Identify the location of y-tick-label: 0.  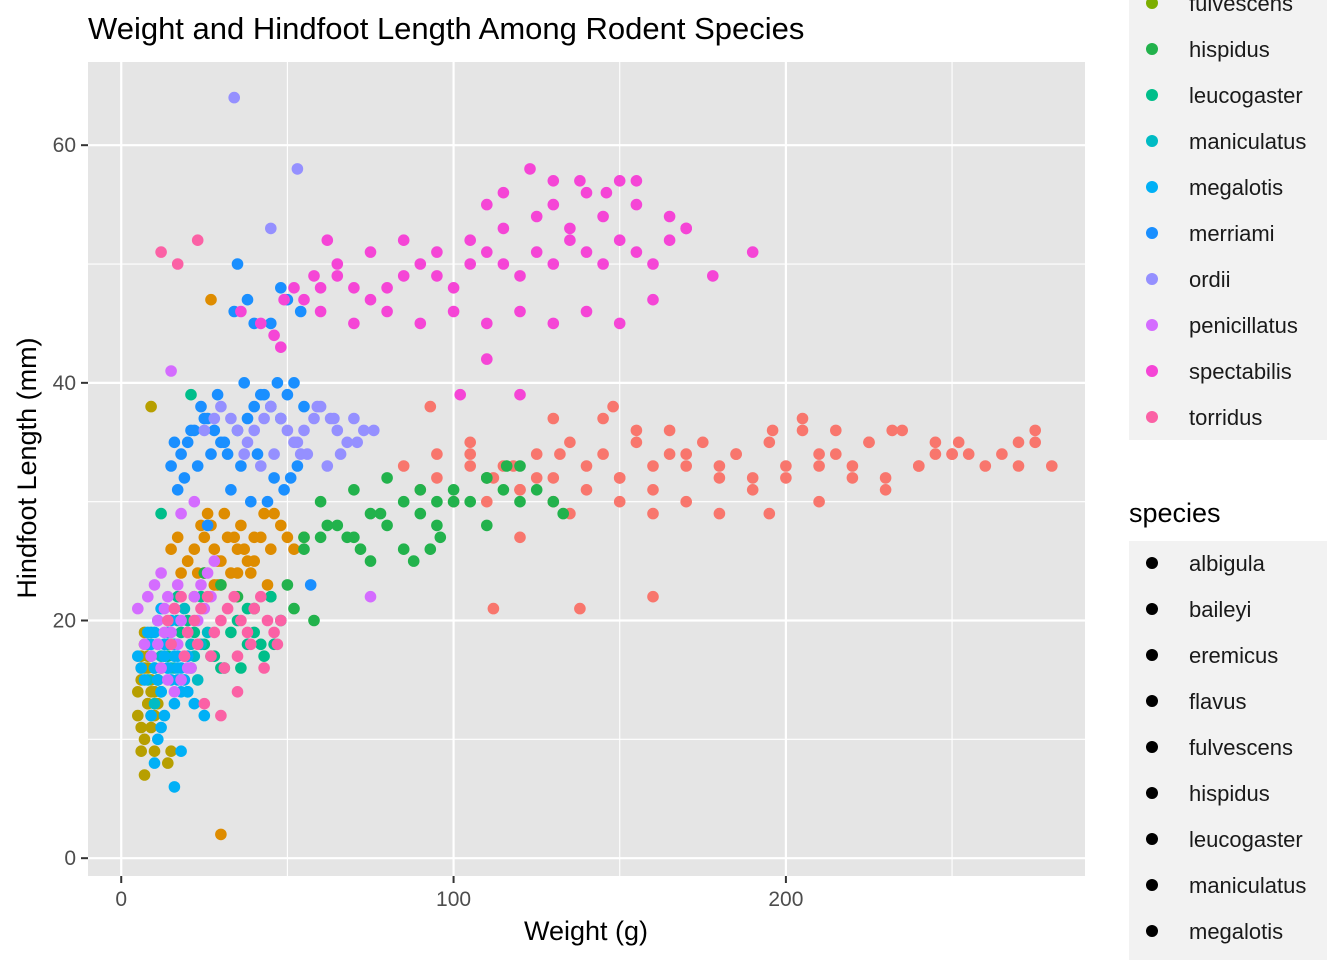
(70, 858).